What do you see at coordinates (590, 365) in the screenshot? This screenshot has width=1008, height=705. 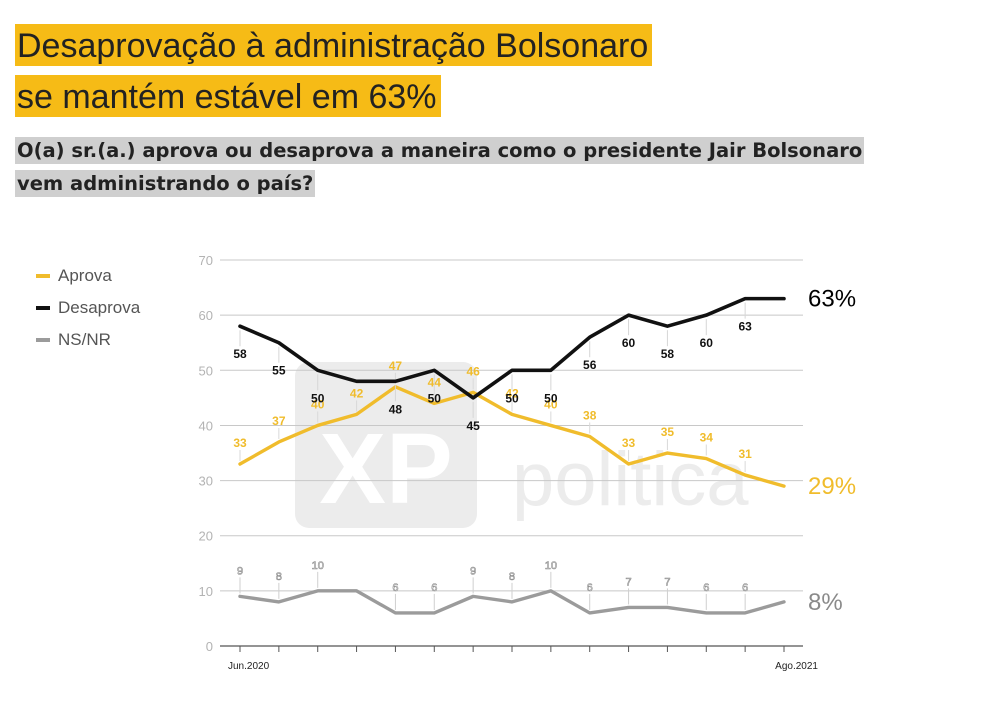 I see `data-label-desaprova: 56` at bounding box center [590, 365].